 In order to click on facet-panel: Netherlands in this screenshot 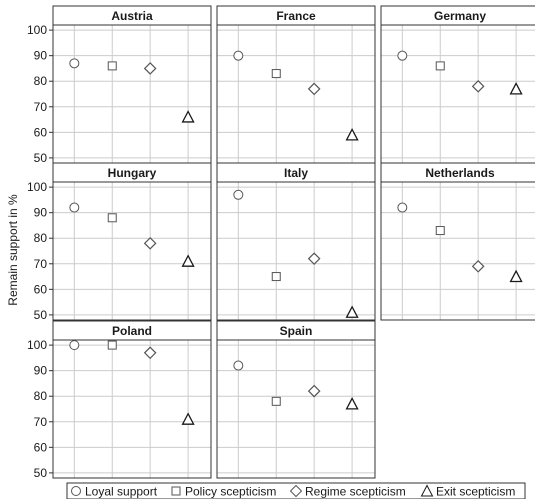, I will do `click(457, 241)`.